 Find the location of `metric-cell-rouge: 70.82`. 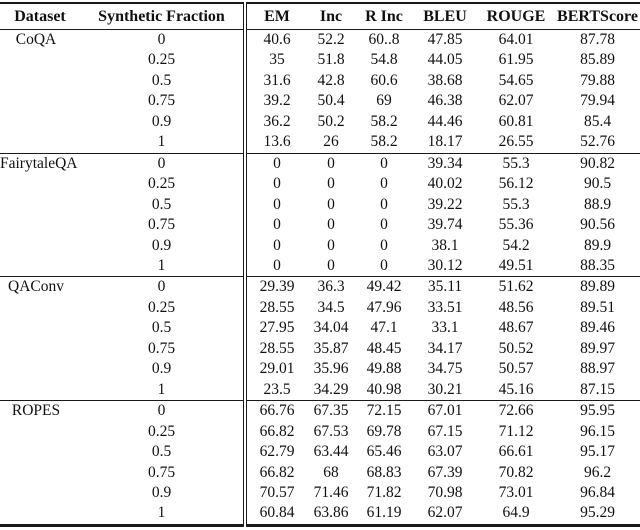

metric-cell-rouge: 70.82 is located at coordinates (516, 472).